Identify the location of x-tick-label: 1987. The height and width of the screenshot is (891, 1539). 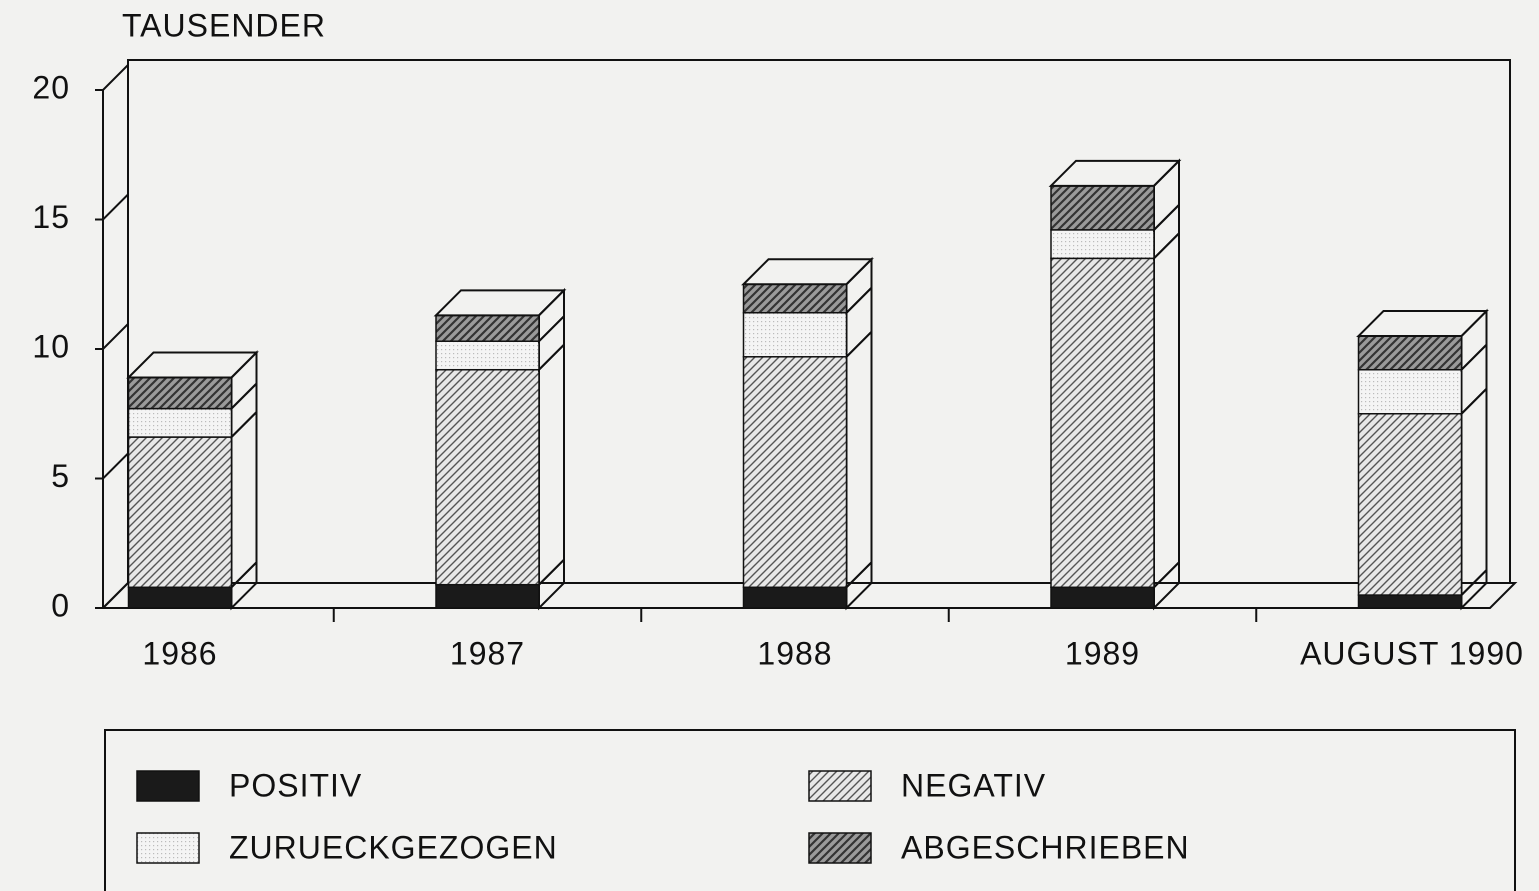
(487, 653).